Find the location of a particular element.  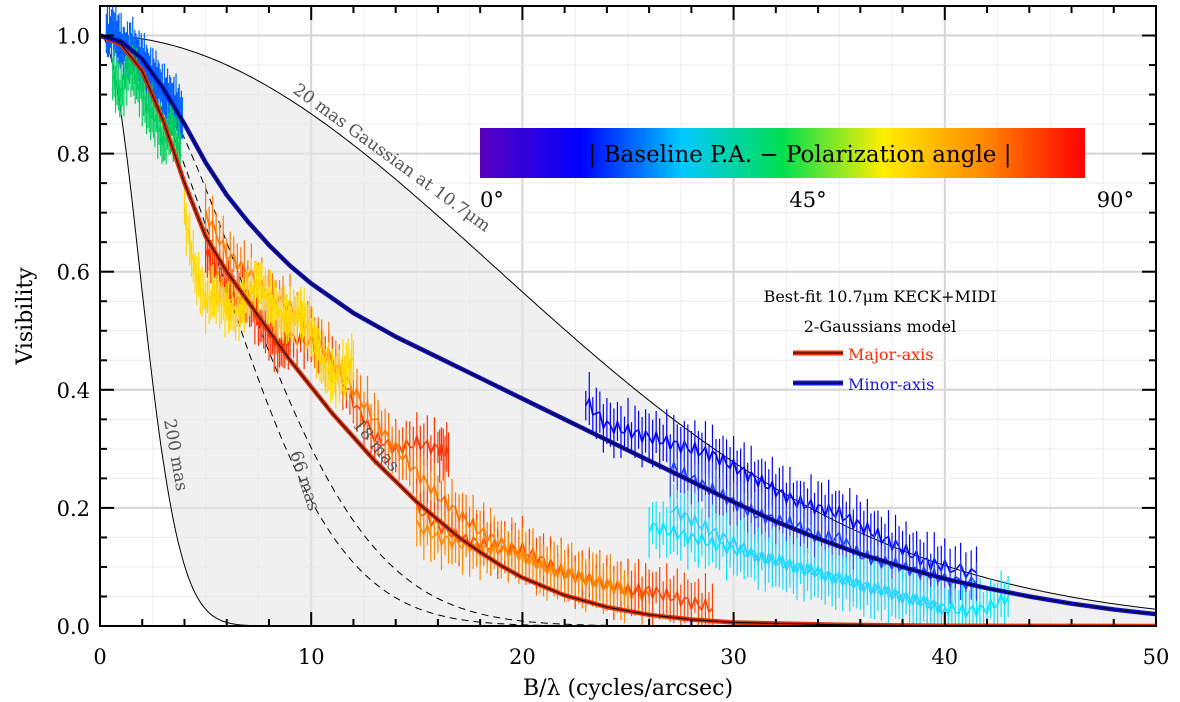

legend-label-minor: Minor-axis is located at coordinates (891, 384).